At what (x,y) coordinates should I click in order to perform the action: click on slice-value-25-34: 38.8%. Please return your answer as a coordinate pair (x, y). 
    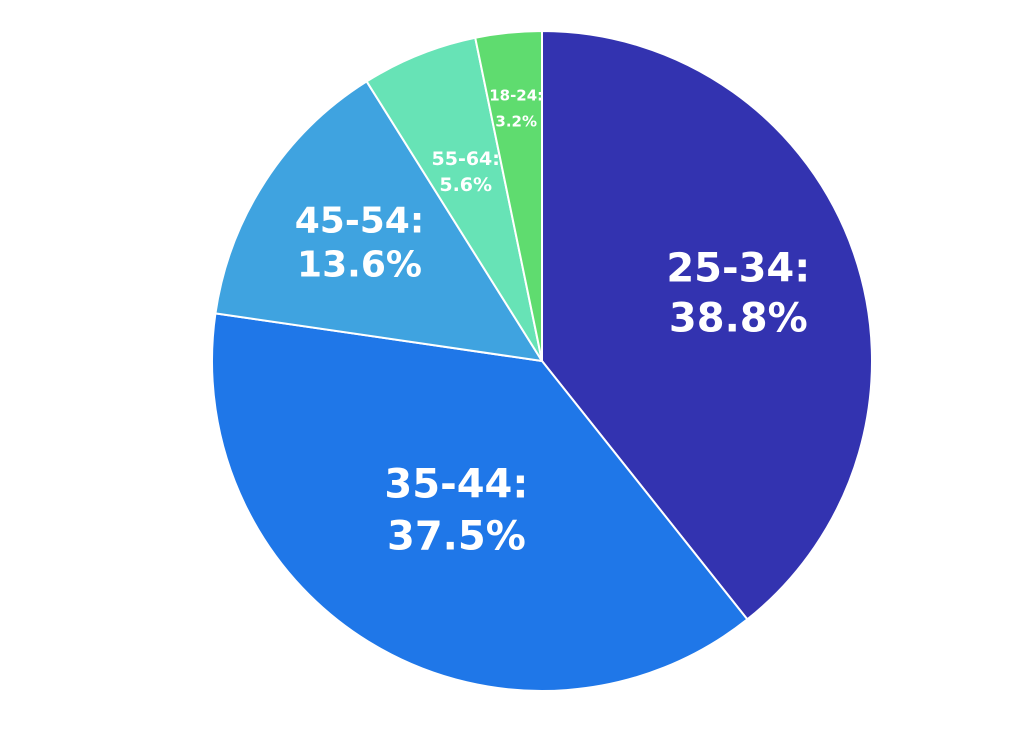
    Looking at the image, I should click on (738, 319).